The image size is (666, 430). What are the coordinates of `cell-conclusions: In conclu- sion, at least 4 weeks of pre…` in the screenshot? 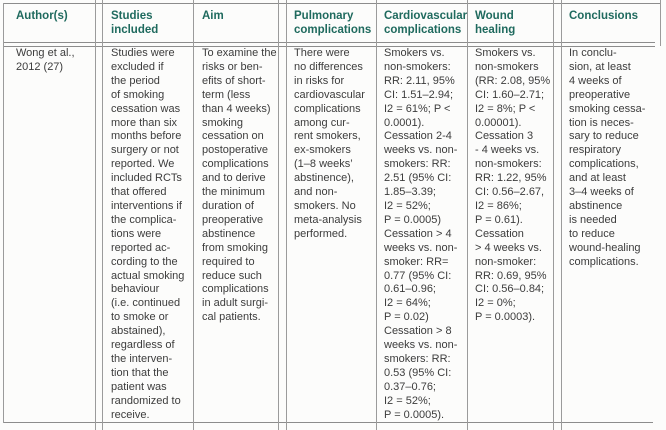 It's located at (607, 157).